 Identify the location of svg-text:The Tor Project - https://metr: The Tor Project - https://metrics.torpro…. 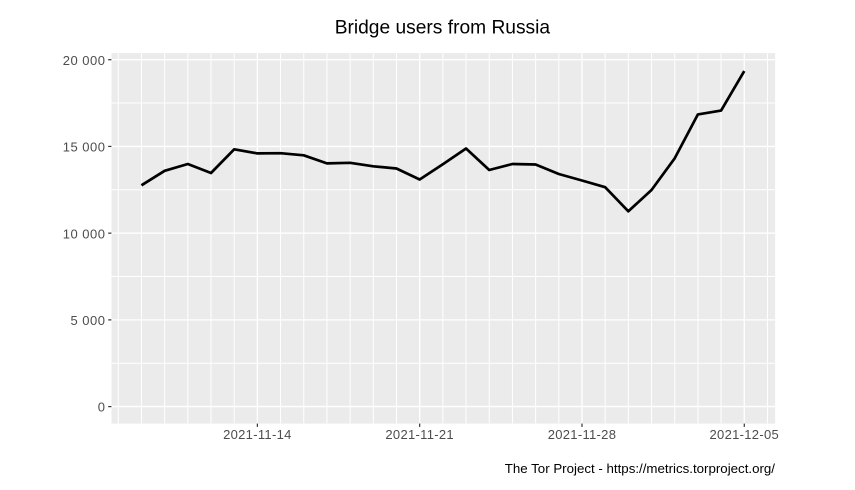
(640, 468).